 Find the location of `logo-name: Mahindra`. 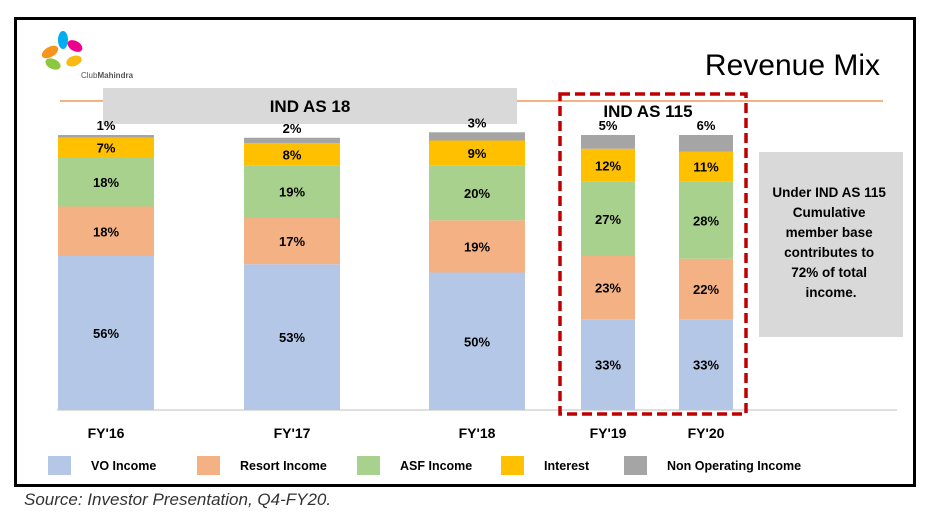

logo-name: Mahindra is located at coordinates (115, 75).